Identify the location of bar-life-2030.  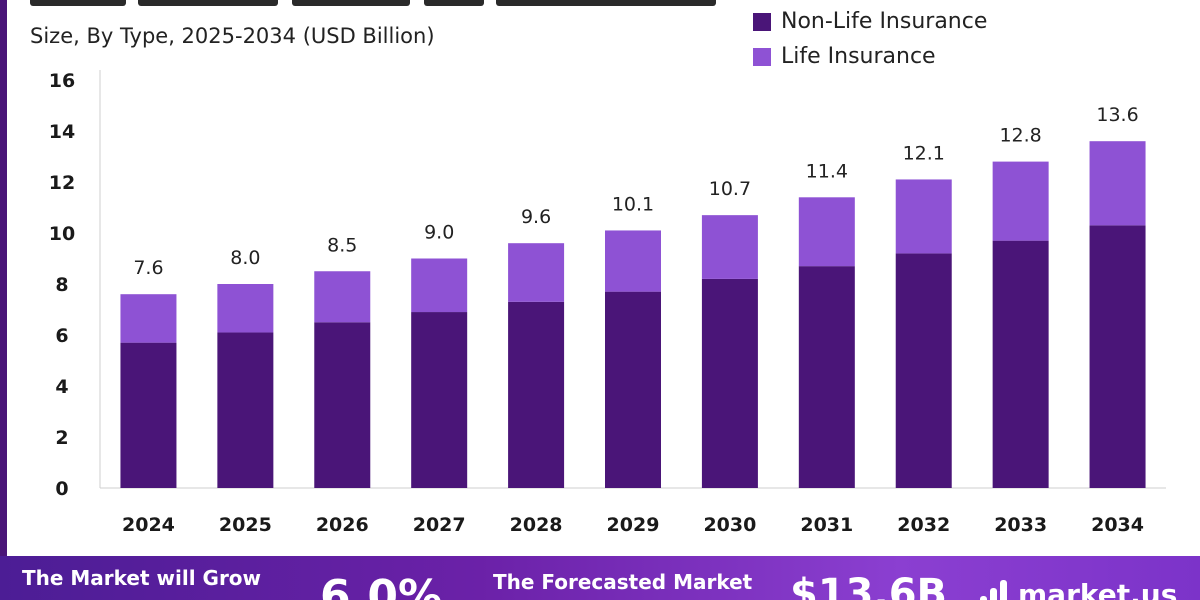
(729, 247).